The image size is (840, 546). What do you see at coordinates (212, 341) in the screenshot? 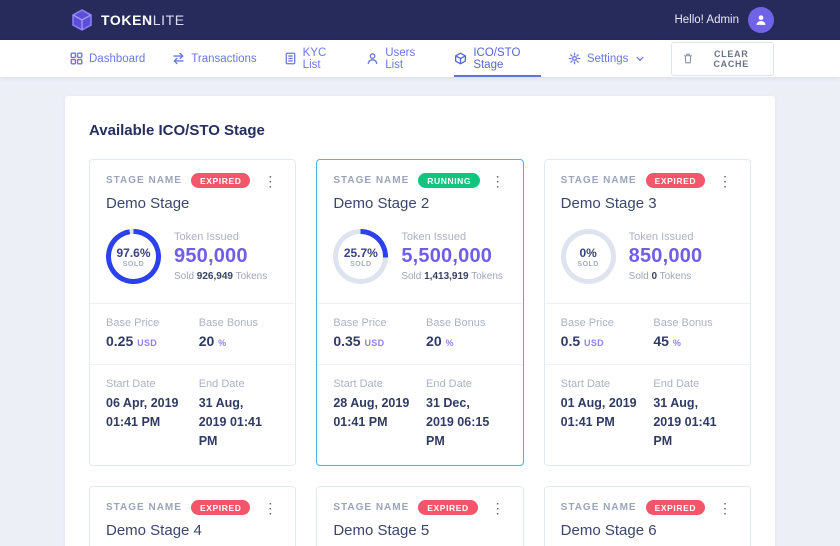
I see `base-bonus-value: 20 %` at bounding box center [212, 341].